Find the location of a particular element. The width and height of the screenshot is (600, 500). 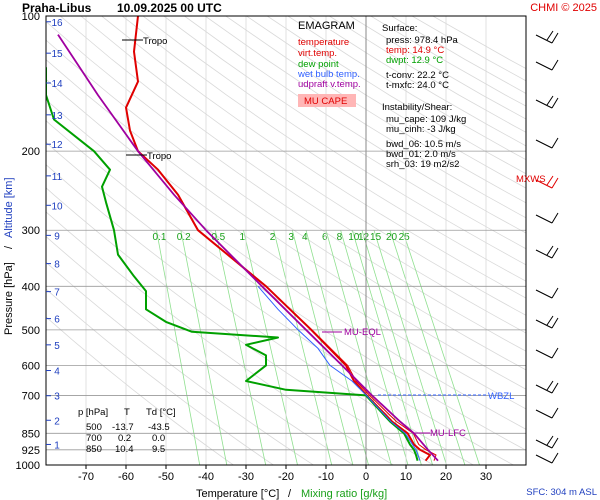

altitude-tick-label: 8 is located at coordinates (57, 265).